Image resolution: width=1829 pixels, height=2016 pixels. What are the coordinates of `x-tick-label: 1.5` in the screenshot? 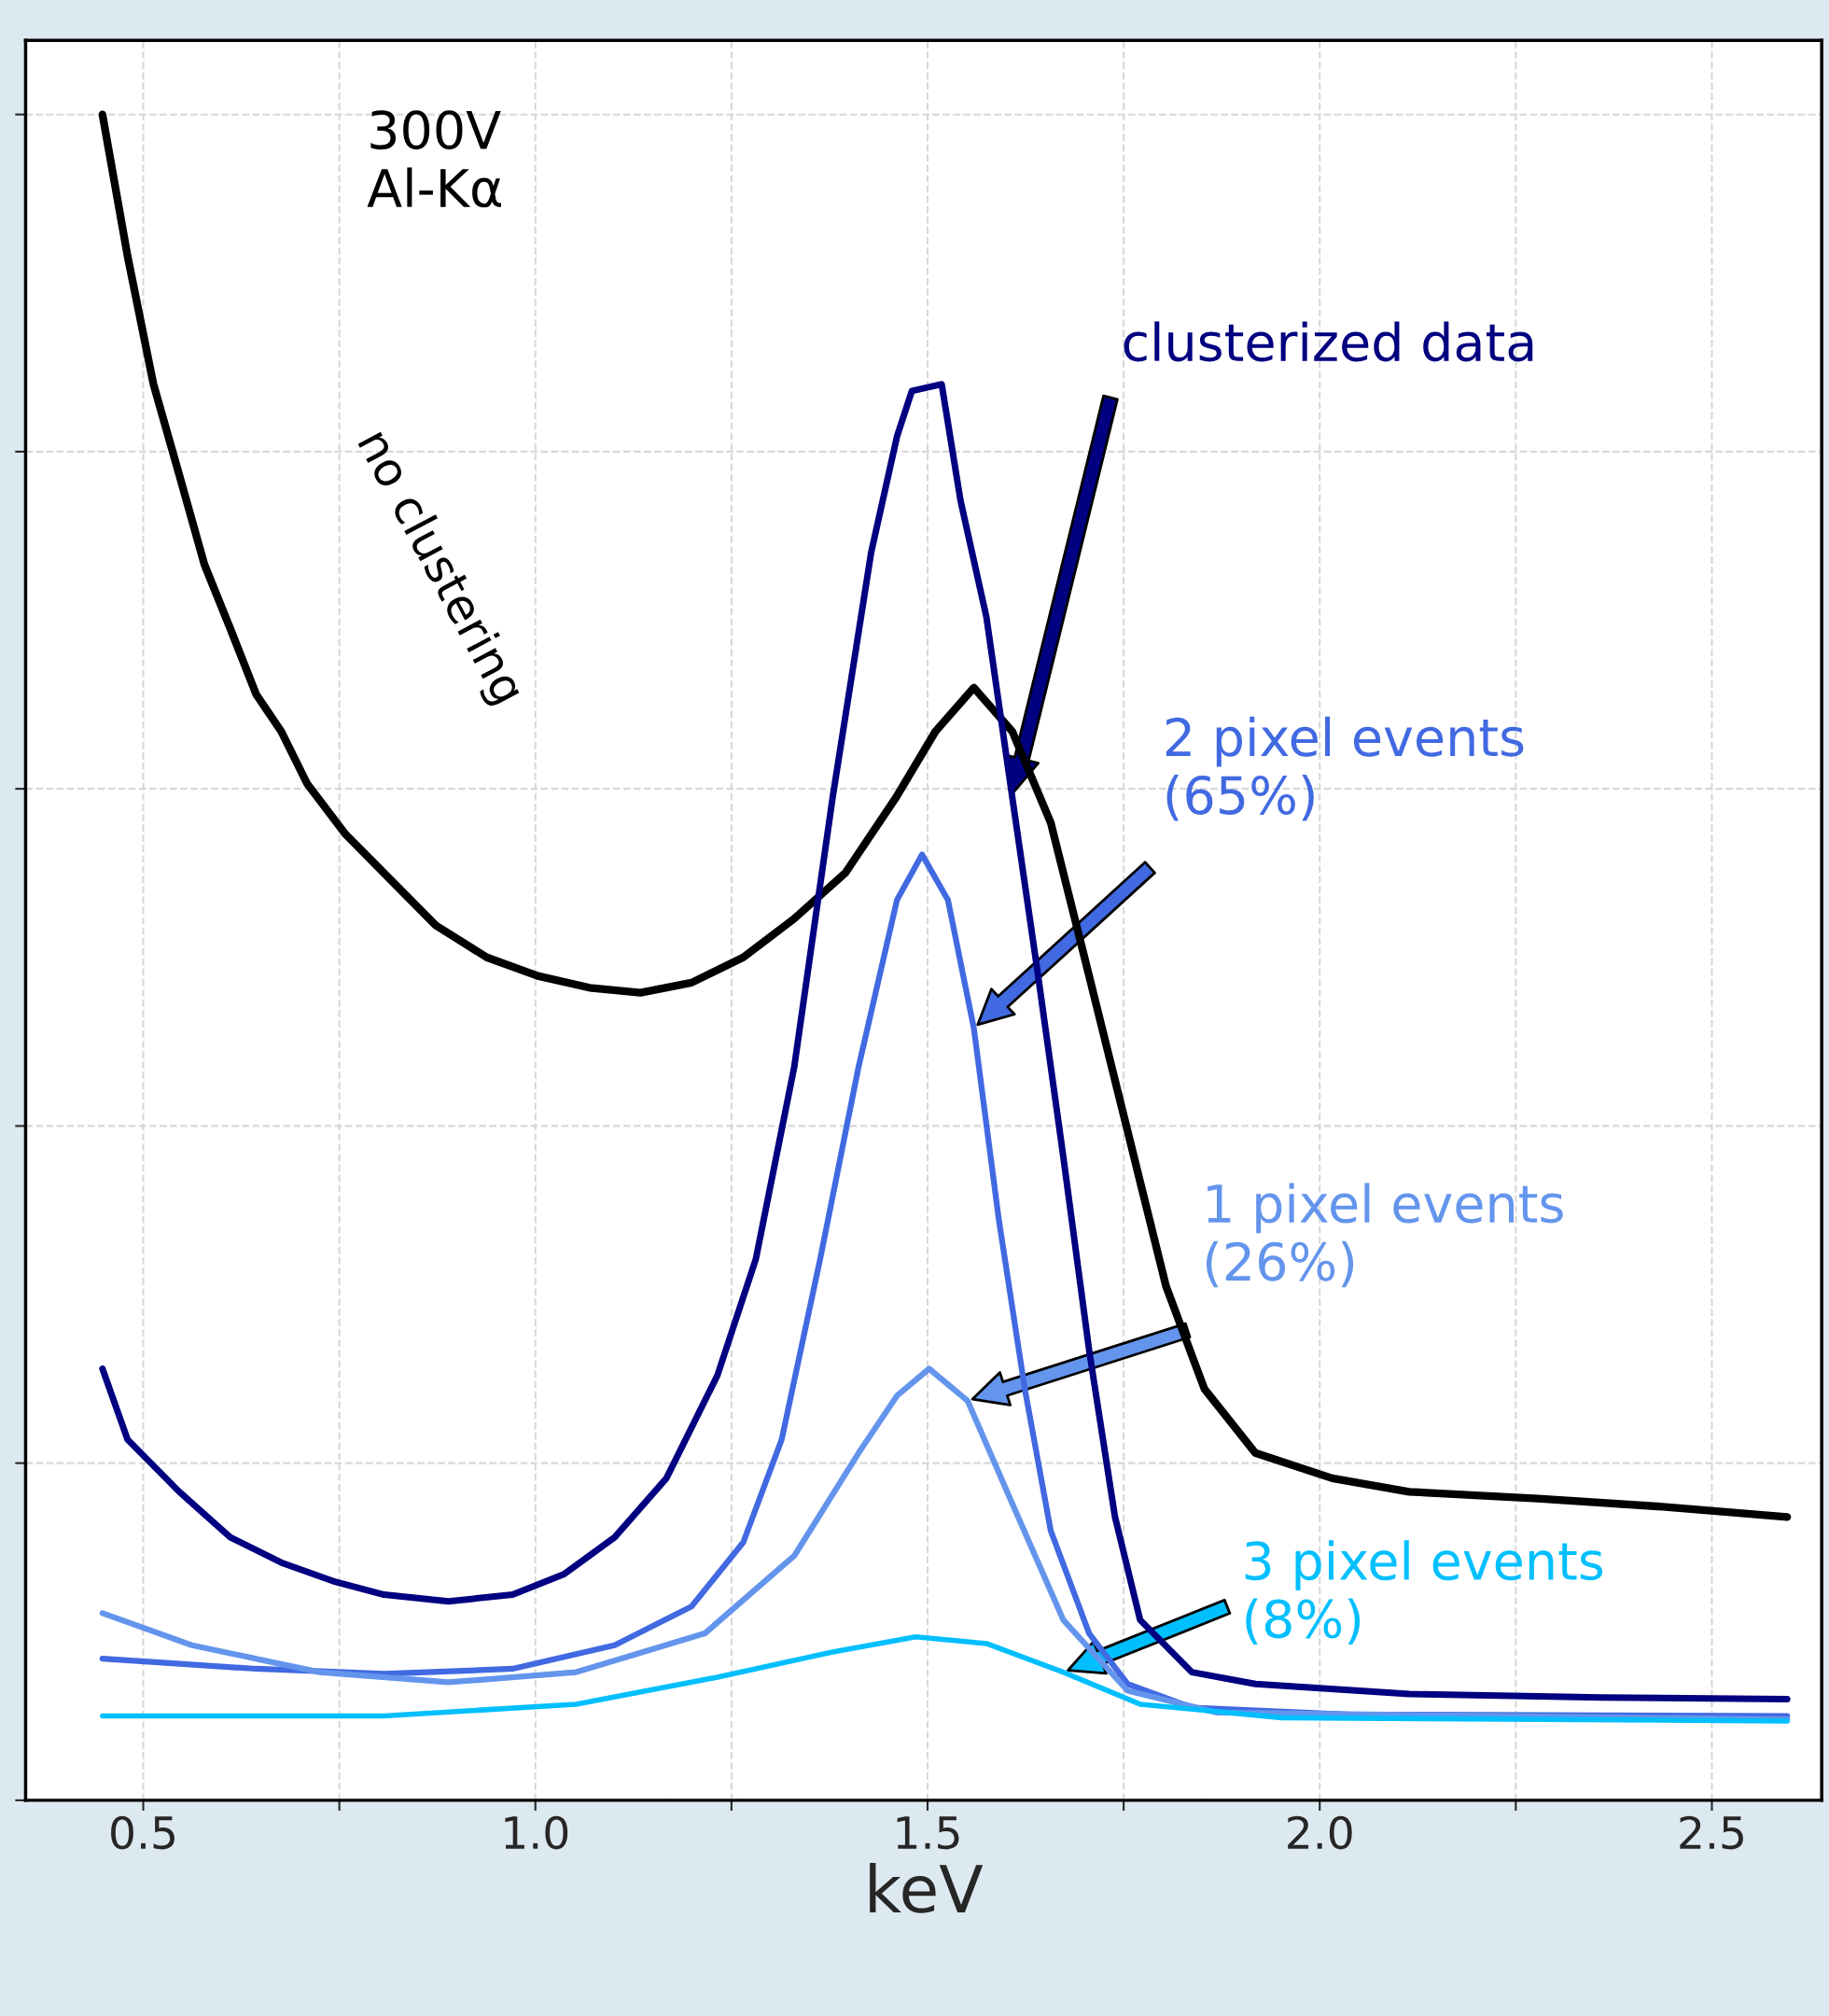 It's located at (928, 1833).